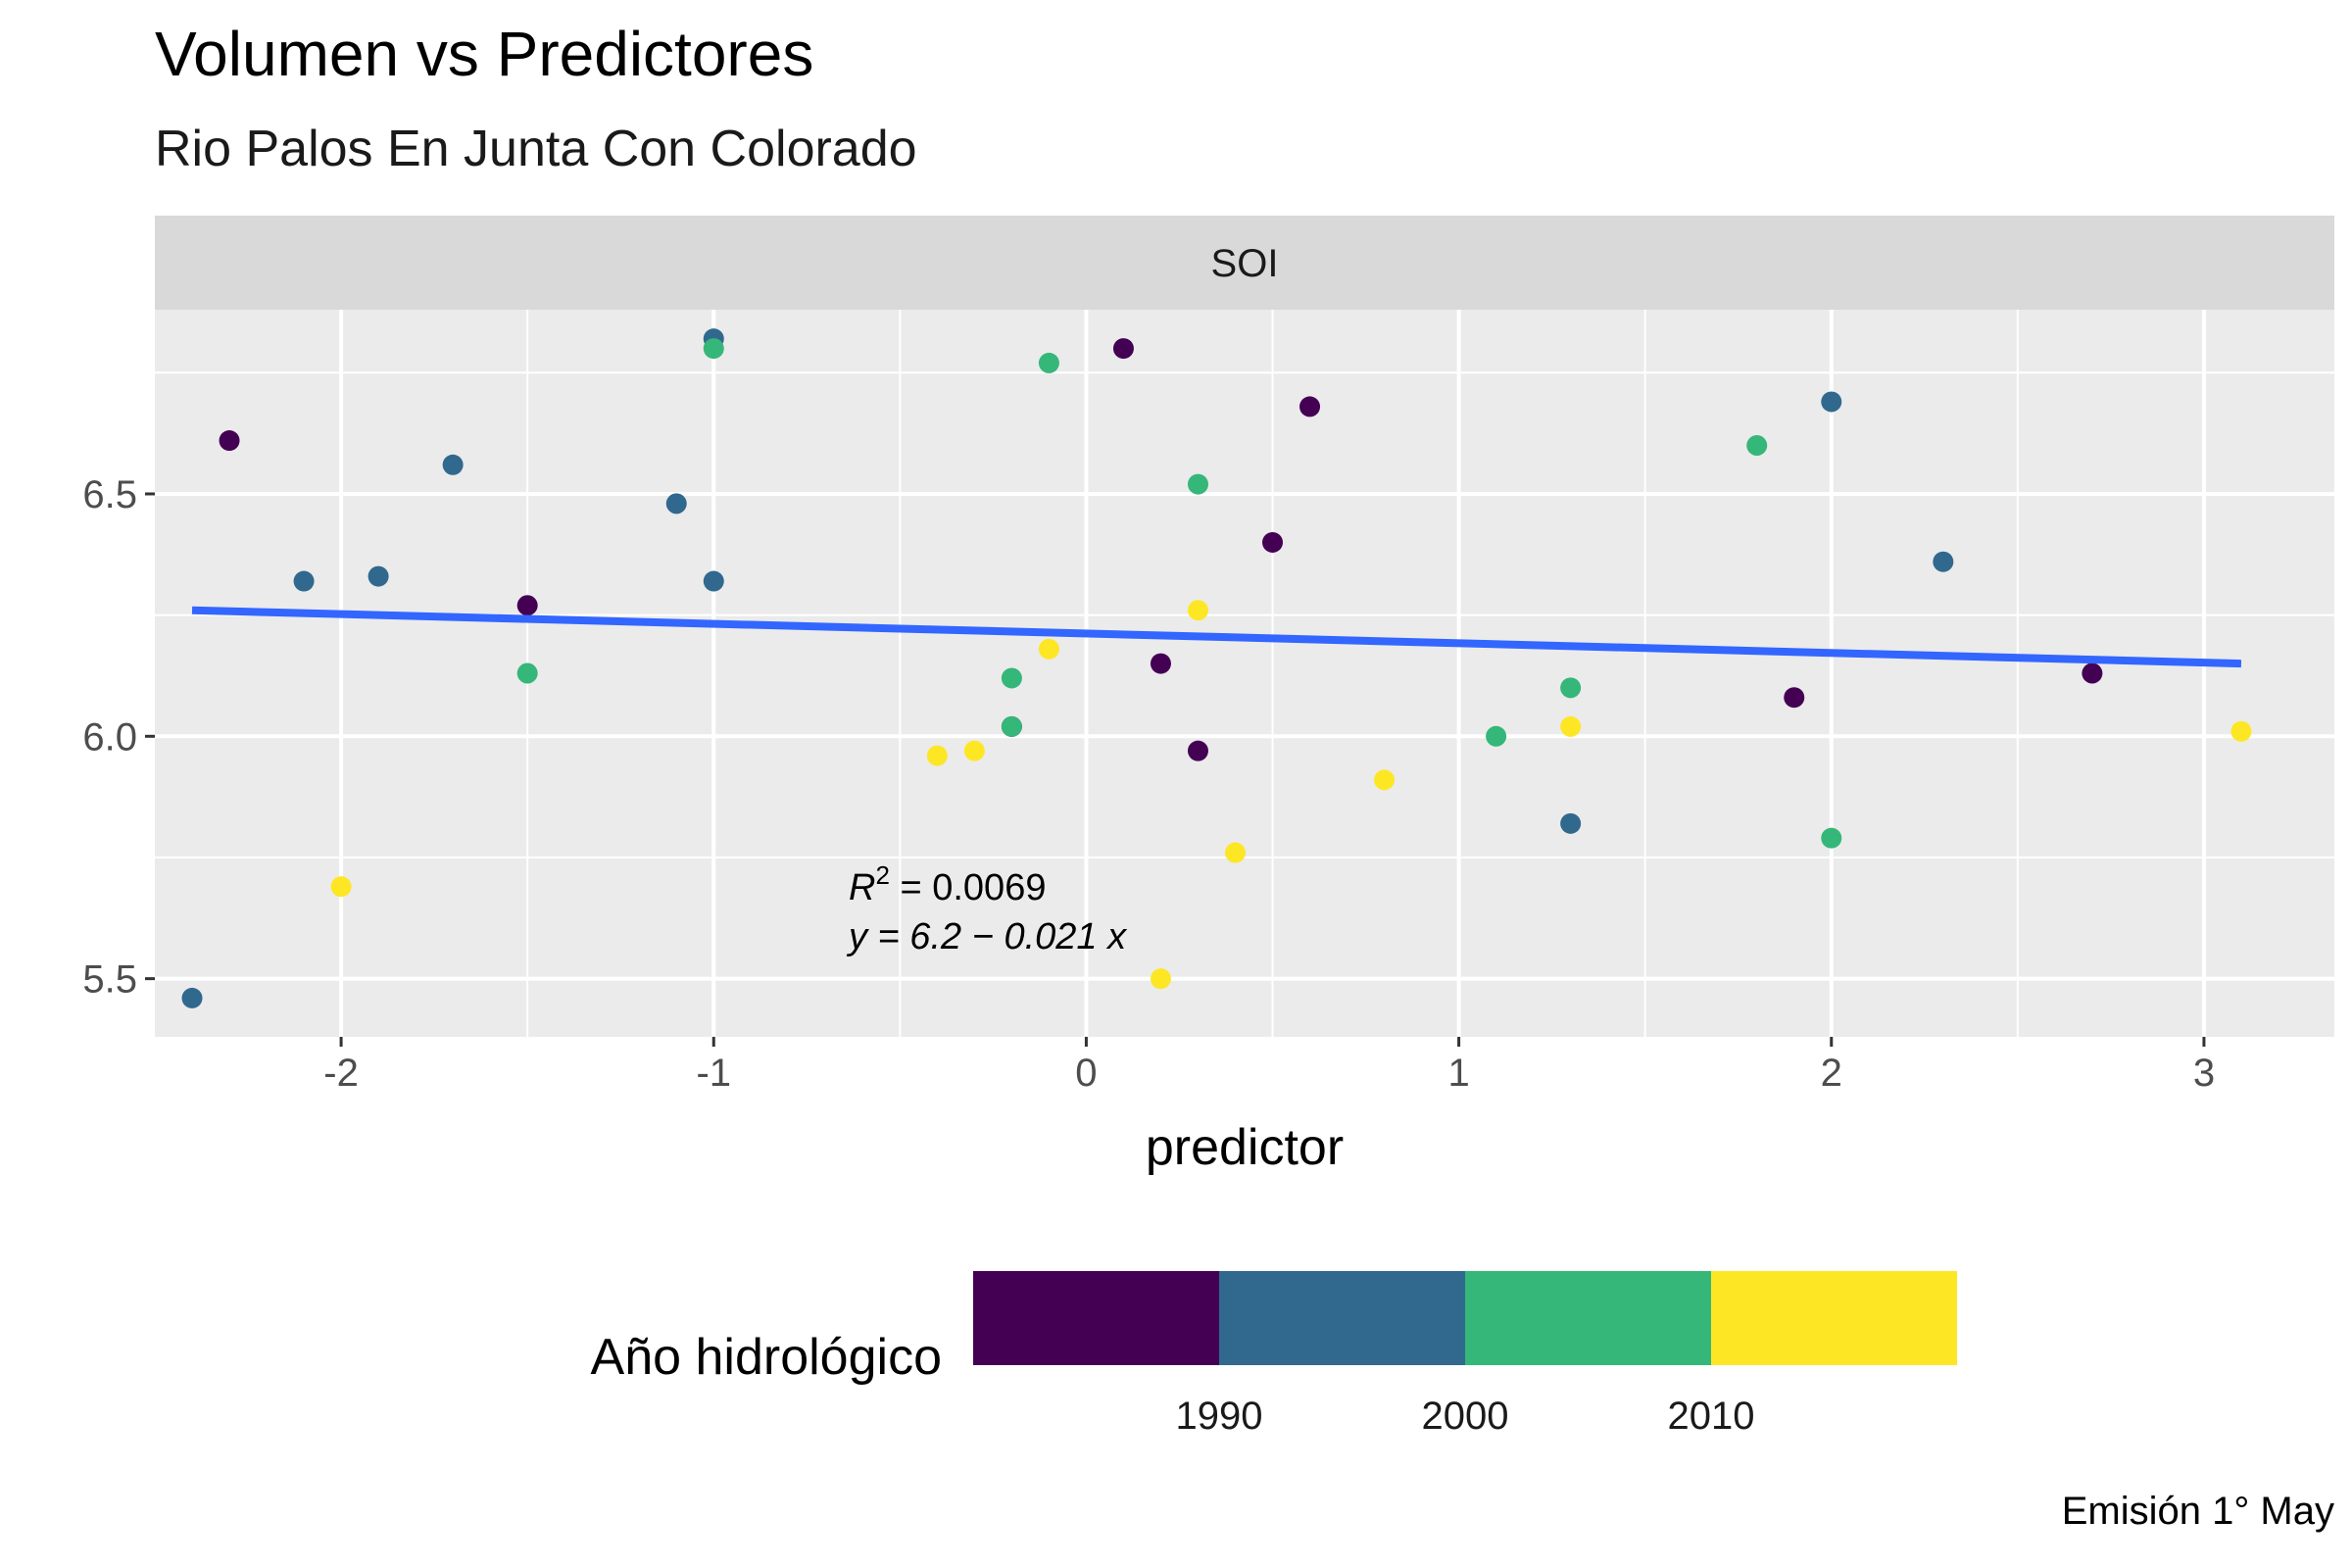 The image size is (2352, 1568). What do you see at coordinates (1220, 1416) in the screenshot?
I see `legend-break-label: 1990` at bounding box center [1220, 1416].